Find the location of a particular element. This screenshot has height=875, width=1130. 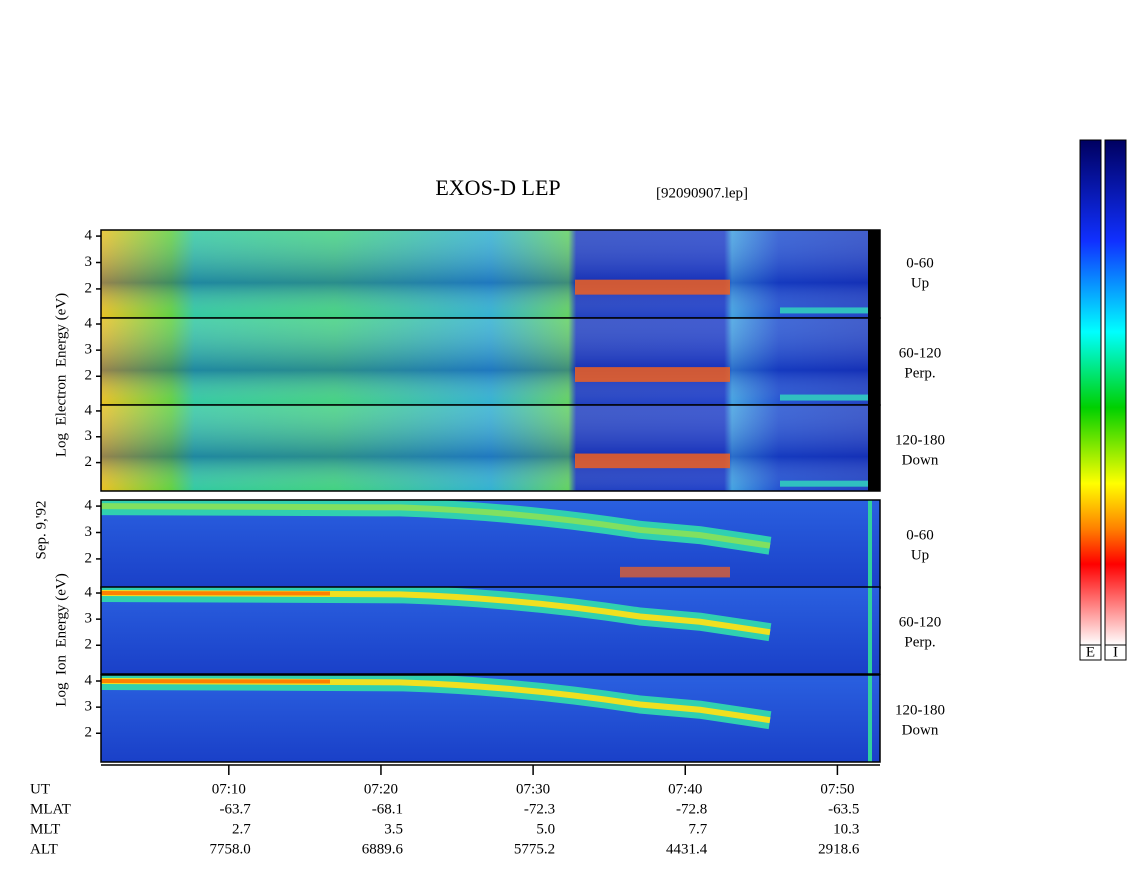

row-value: -68.1 is located at coordinates (387, 809).